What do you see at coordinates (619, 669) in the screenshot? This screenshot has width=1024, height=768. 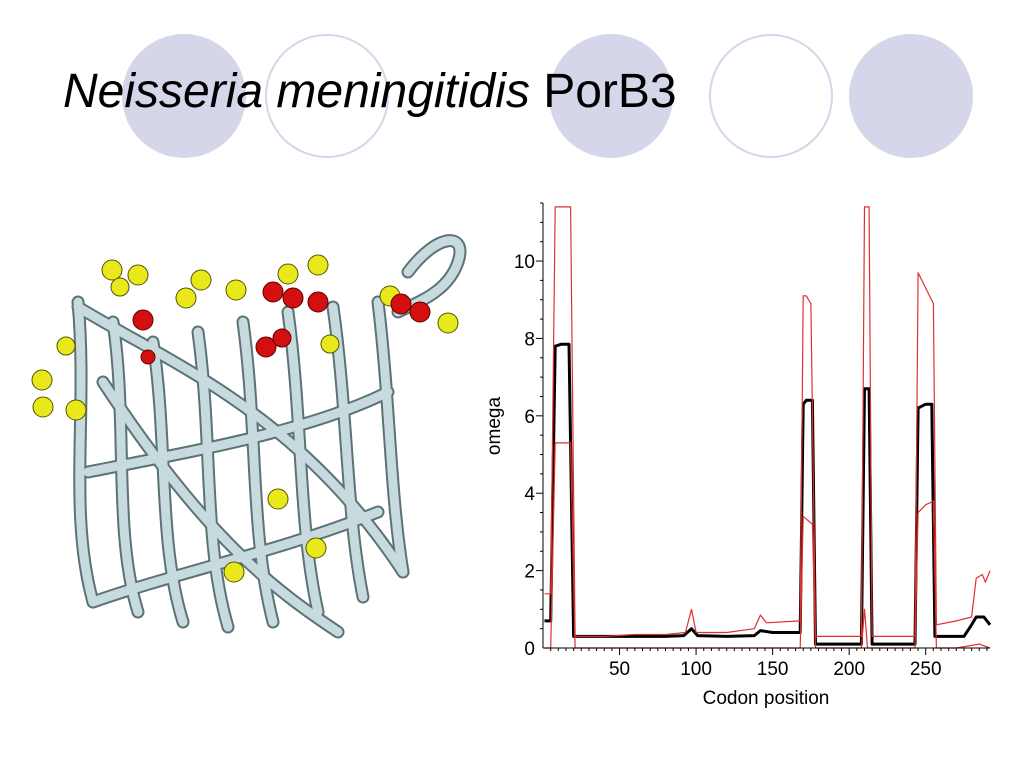 I see `x-tick-label: 50` at bounding box center [619, 669].